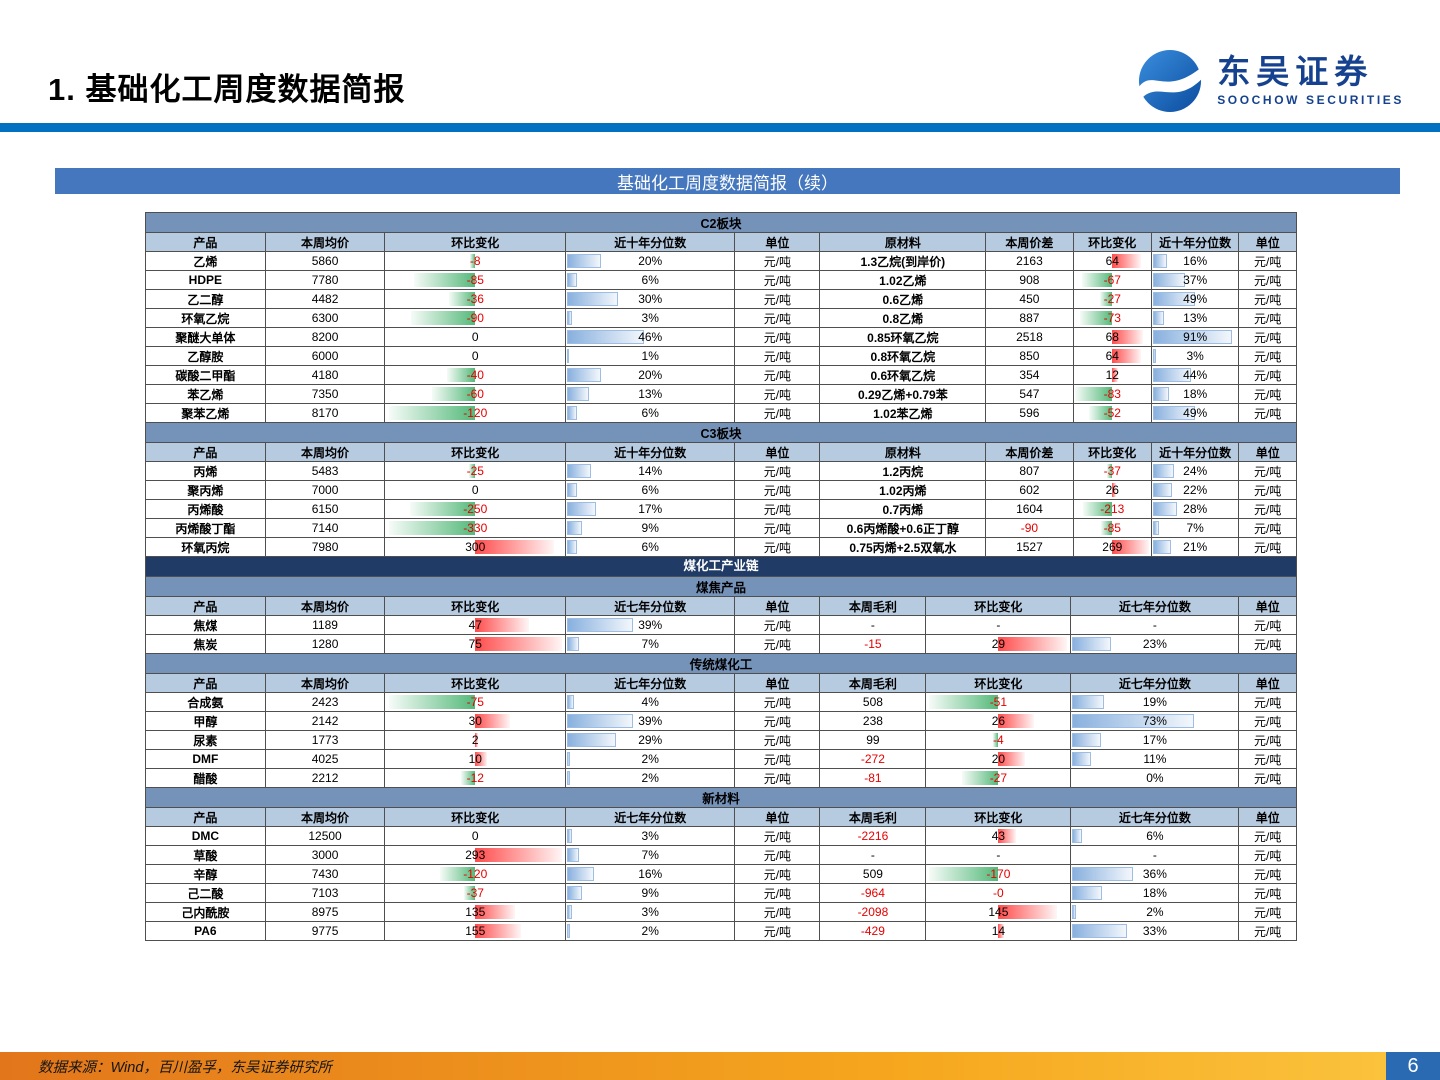 The image size is (1440, 1080). What do you see at coordinates (873, 721) in the screenshot?
I see `gross-profit-cell: 238` at bounding box center [873, 721].